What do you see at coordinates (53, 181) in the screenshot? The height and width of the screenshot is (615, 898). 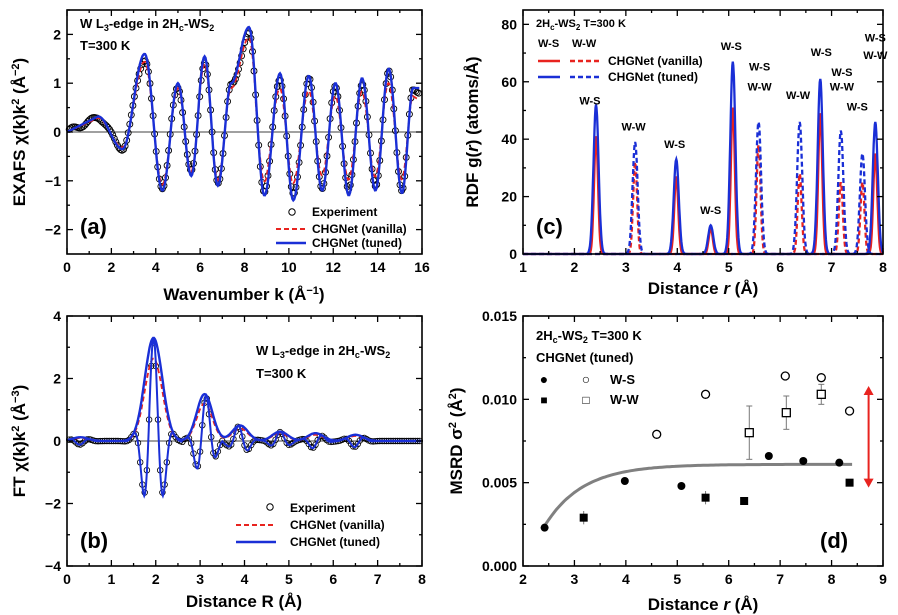 I see `y-tick-label: −1` at bounding box center [53, 181].